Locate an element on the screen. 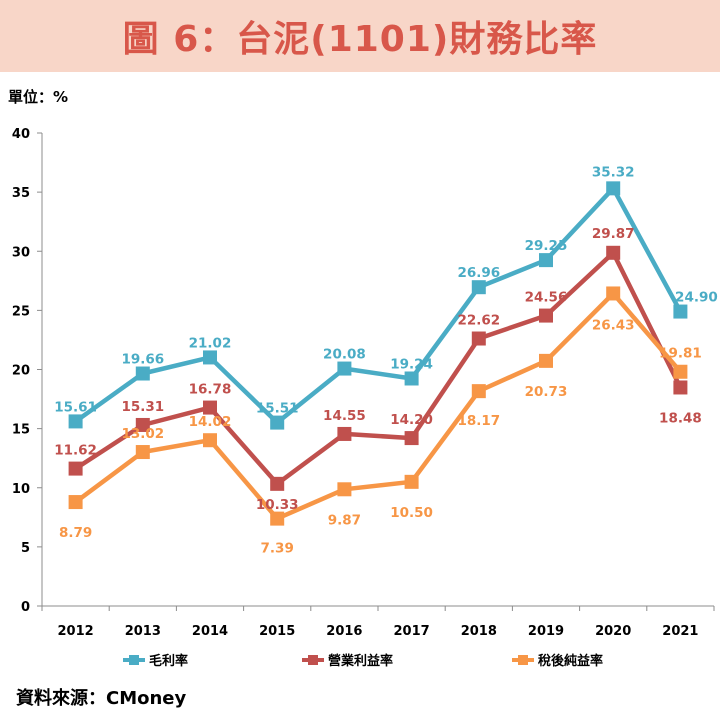 The image size is (720, 720). data-label: 18.48 is located at coordinates (680, 418).